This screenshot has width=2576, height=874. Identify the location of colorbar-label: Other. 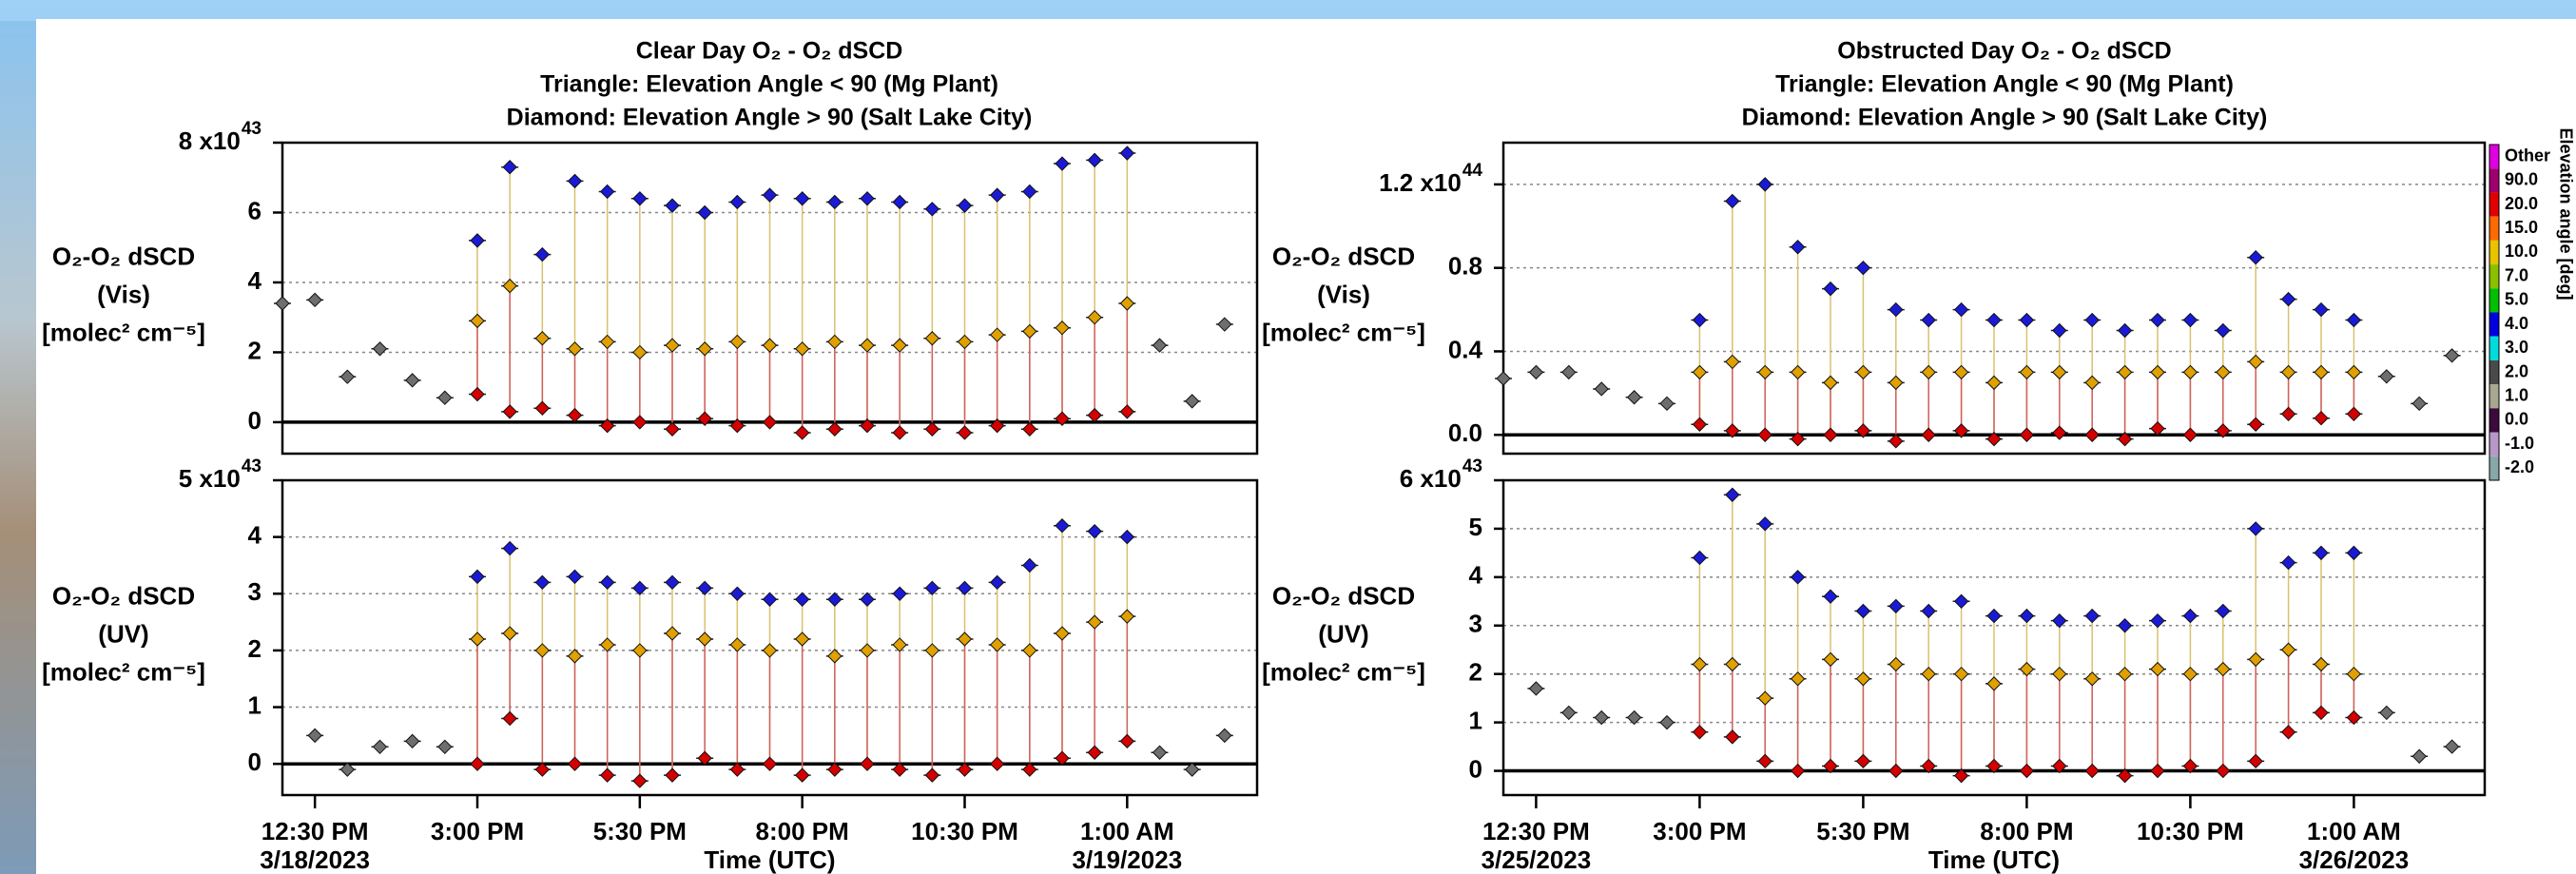
(2527, 155).